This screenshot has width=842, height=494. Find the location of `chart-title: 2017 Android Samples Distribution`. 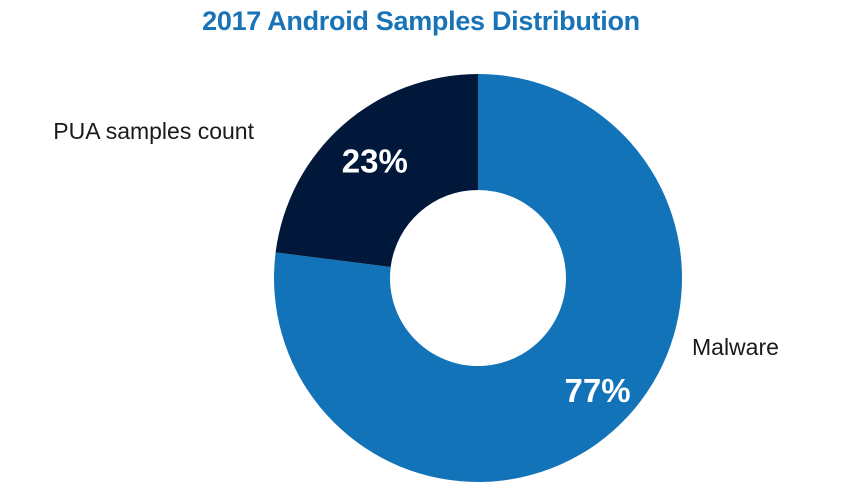

chart-title: 2017 Android Samples Distribution is located at coordinates (421, 21).